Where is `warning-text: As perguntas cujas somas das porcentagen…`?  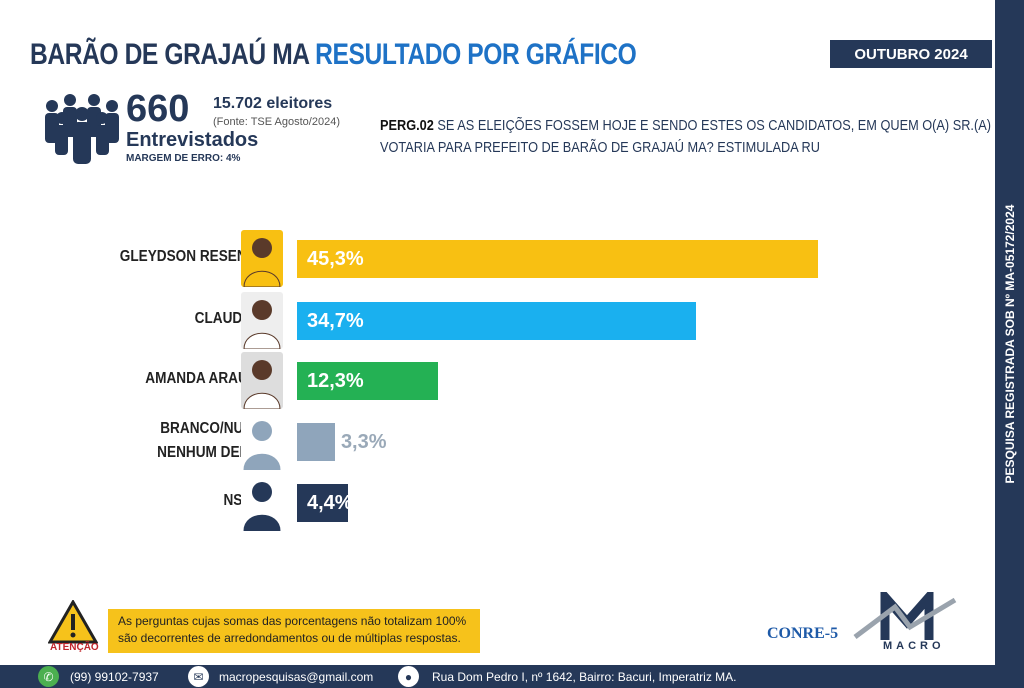
warning-text: As perguntas cujas somas das porcentagen… is located at coordinates (294, 631).